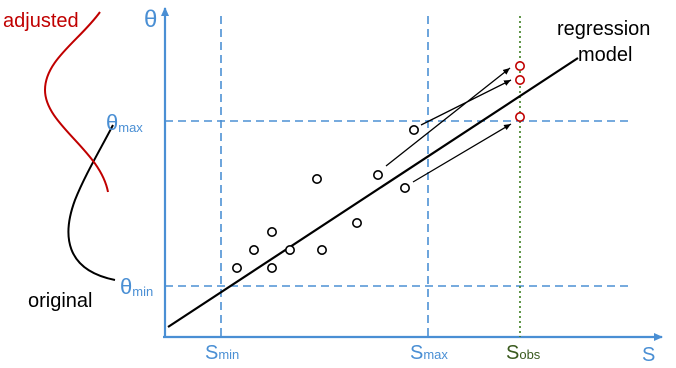 This screenshot has height=368, width=676. I want to click on s-obs-main: S, so click(512, 353).